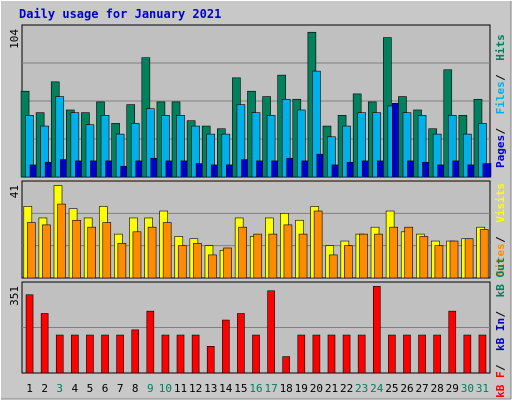 The image size is (512, 405). What do you see at coordinates (316, 388) in the screenshot?
I see `day-label-20: 20` at bounding box center [316, 388].